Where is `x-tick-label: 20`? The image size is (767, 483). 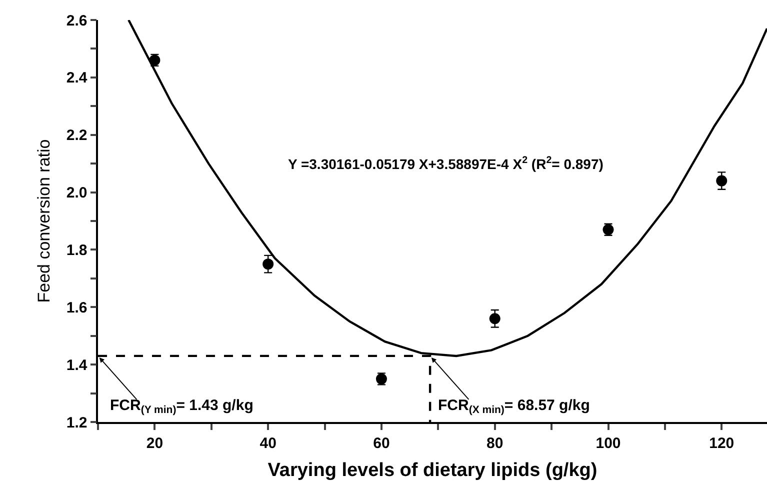
x-tick-label: 20 is located at coordinates (155, 443).